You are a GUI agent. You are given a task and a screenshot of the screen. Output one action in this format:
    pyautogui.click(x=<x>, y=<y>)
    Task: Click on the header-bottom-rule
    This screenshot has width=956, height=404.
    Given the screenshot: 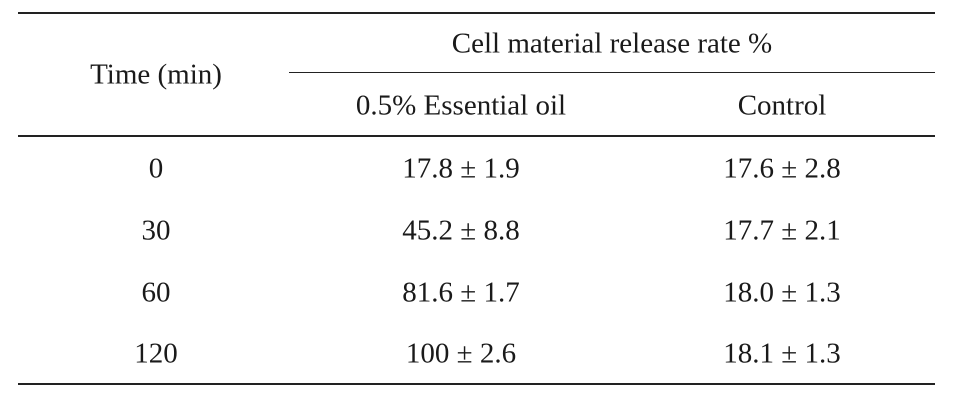 What is the action you would take?
    pyautogui.click(x=476, y=136)
    